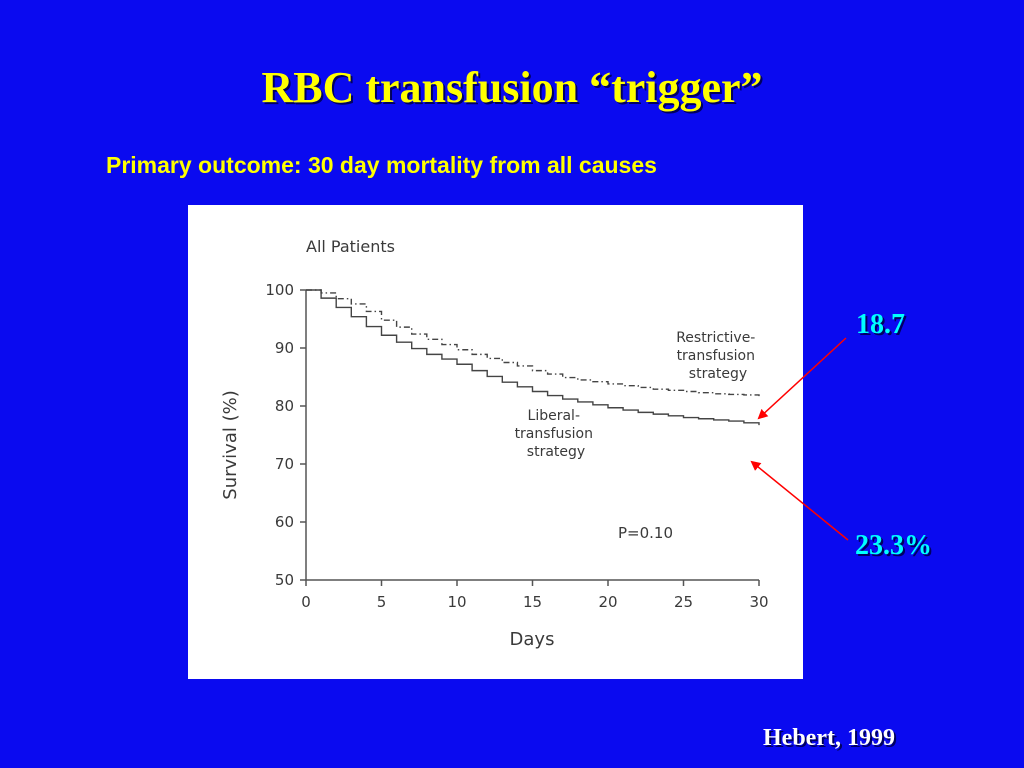  Describe the element at coordinates (758, 602) in the screenshot. I see `x-tick-label: 30` at that location.